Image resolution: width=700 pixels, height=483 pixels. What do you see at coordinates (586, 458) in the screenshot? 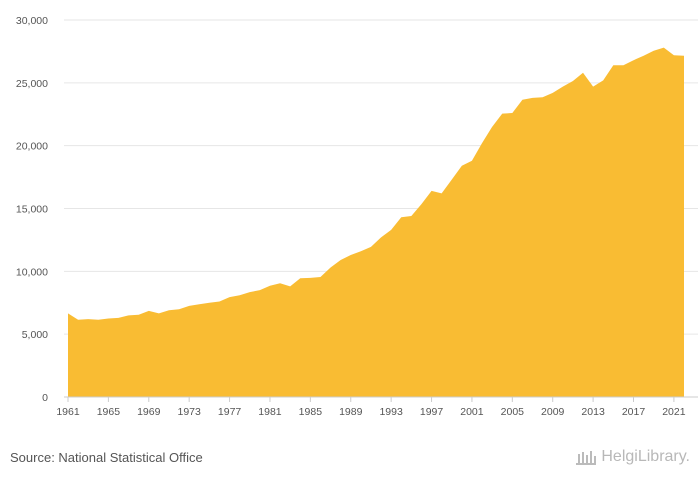
I see `library-columns-icon` at bounding box center [586, 458].